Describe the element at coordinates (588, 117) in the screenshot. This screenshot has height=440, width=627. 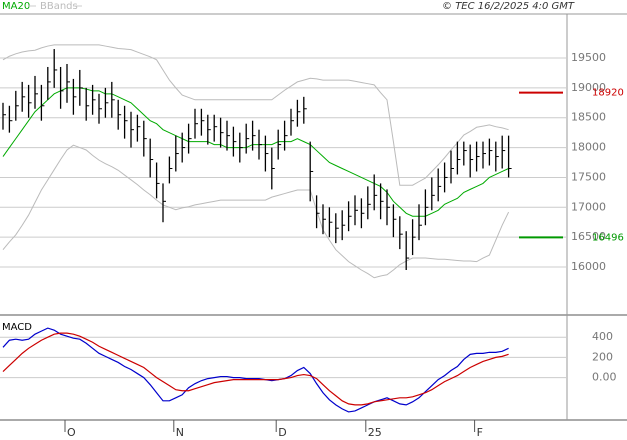
I see `y-tick-label: 18500` at that location.